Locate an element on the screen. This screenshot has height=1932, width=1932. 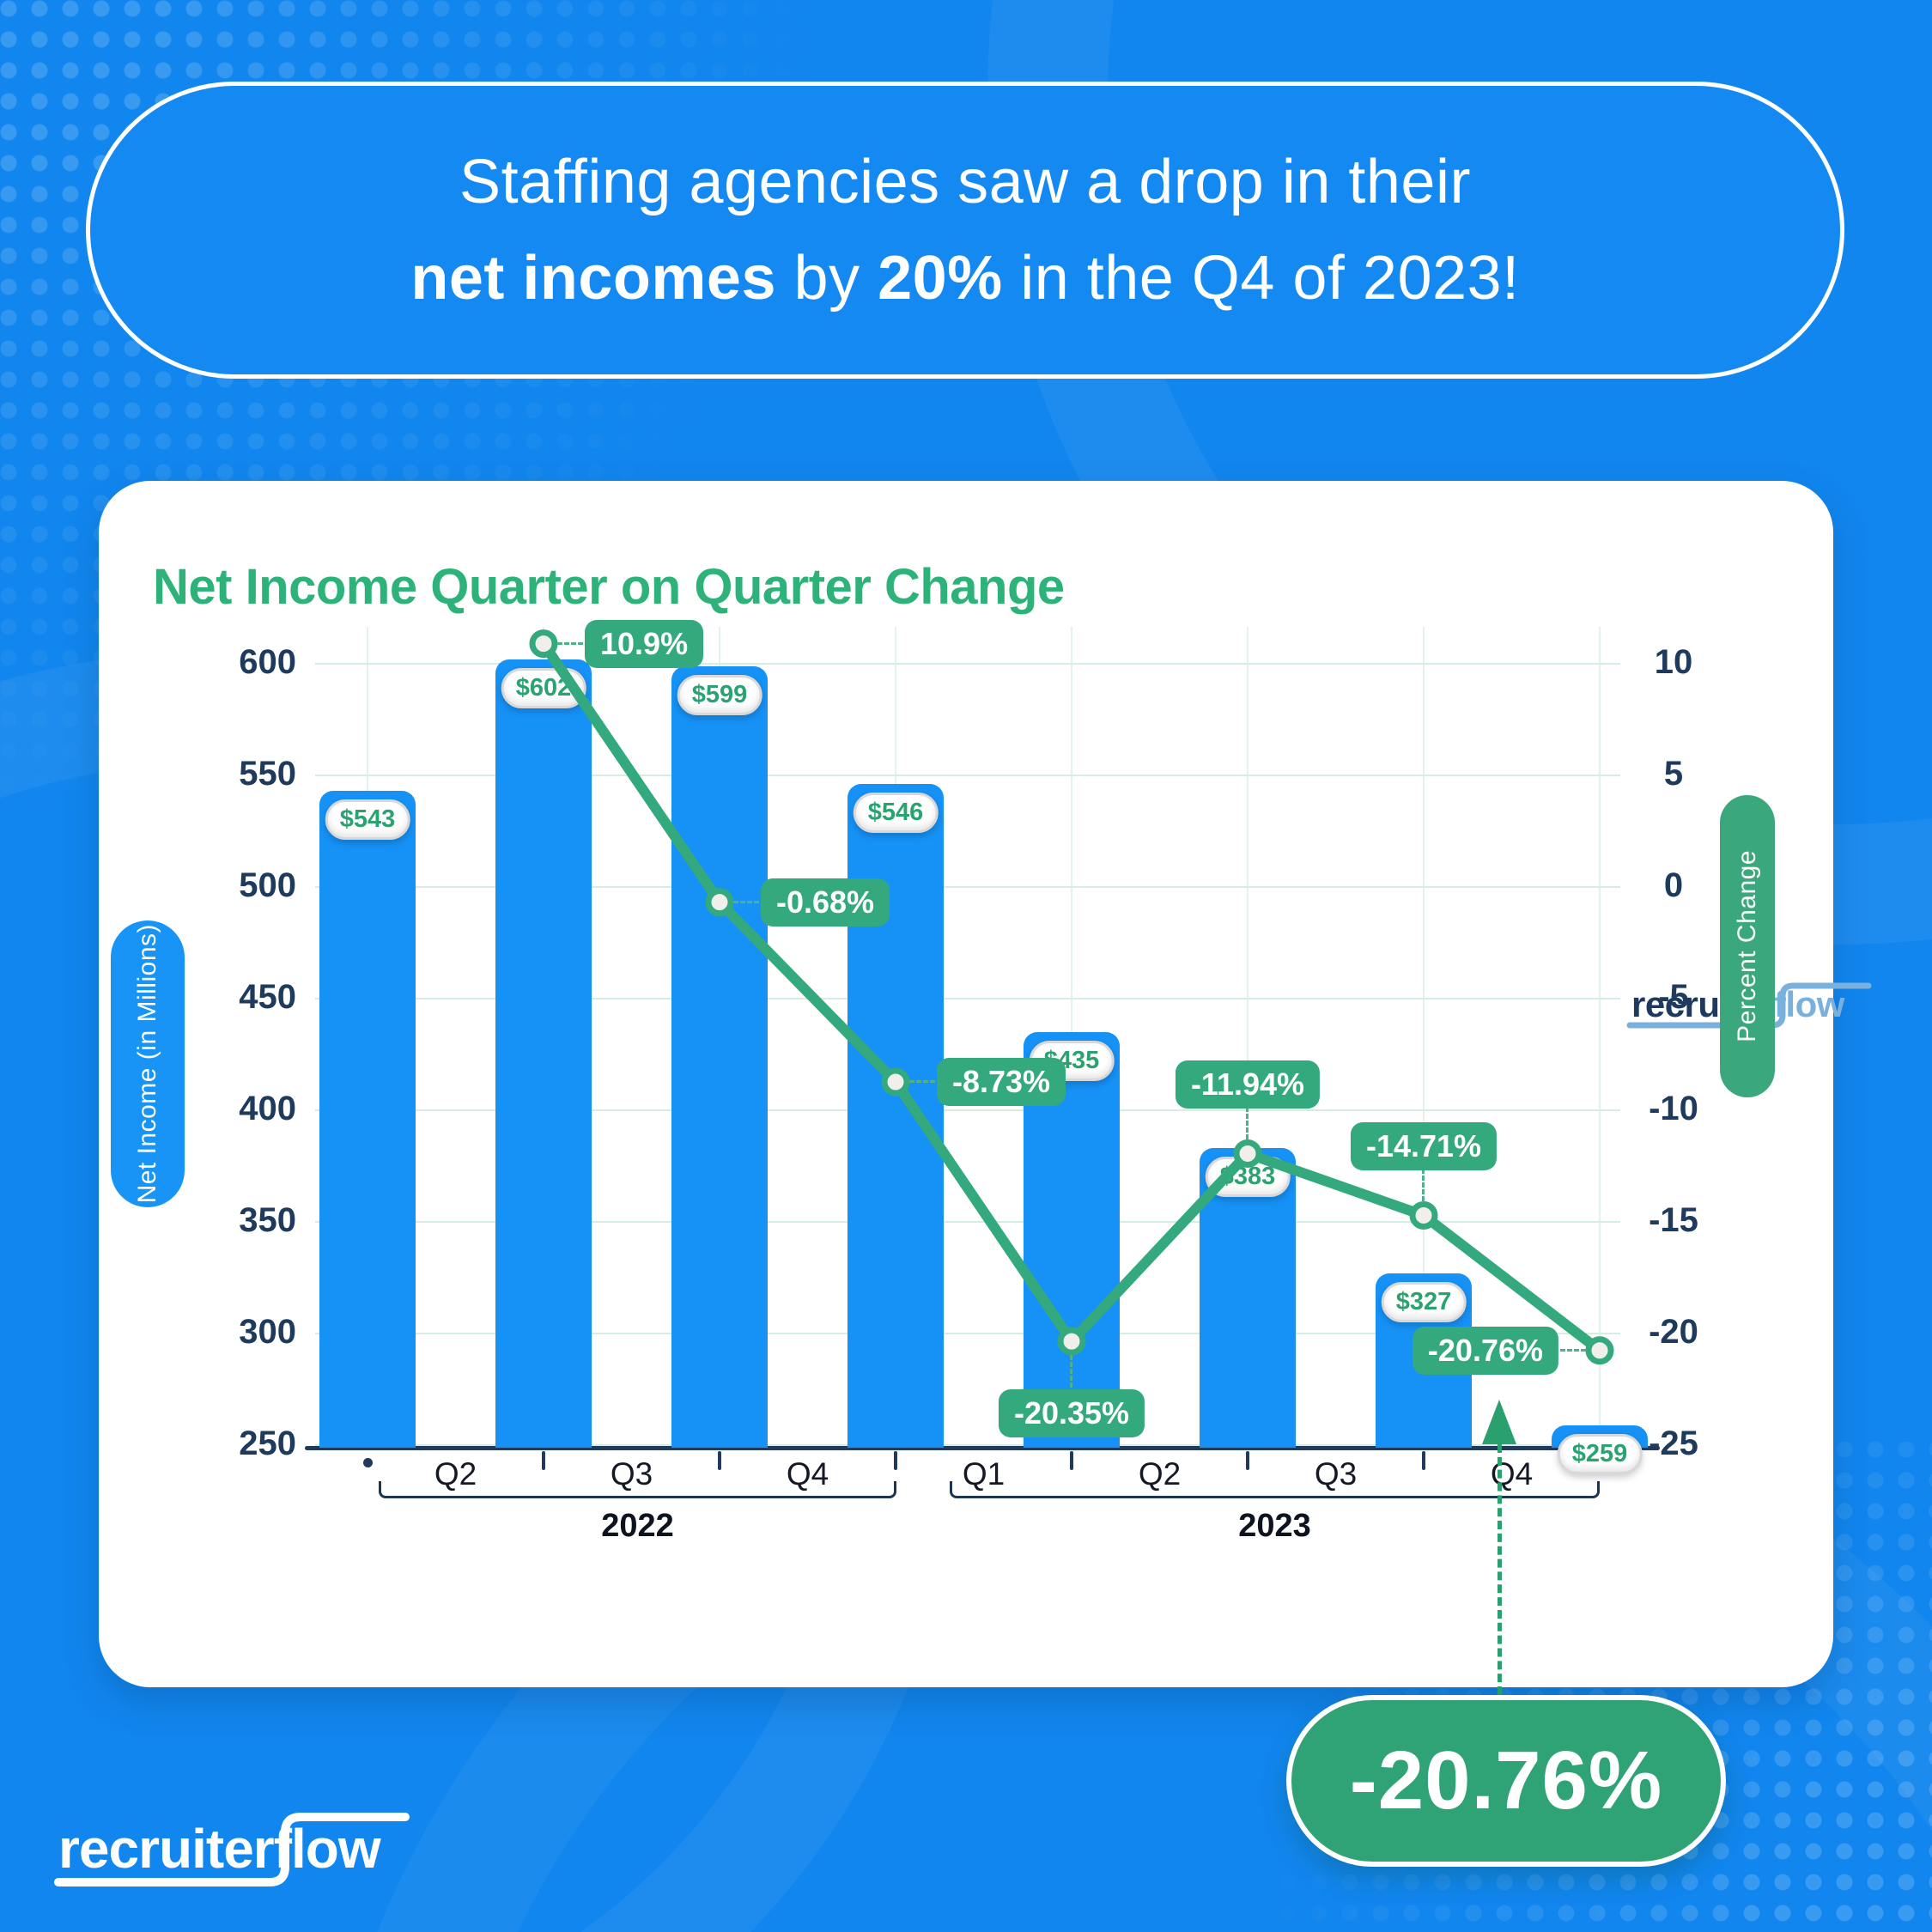
tick-label-left: 450 is located at coordinates (268, 997).